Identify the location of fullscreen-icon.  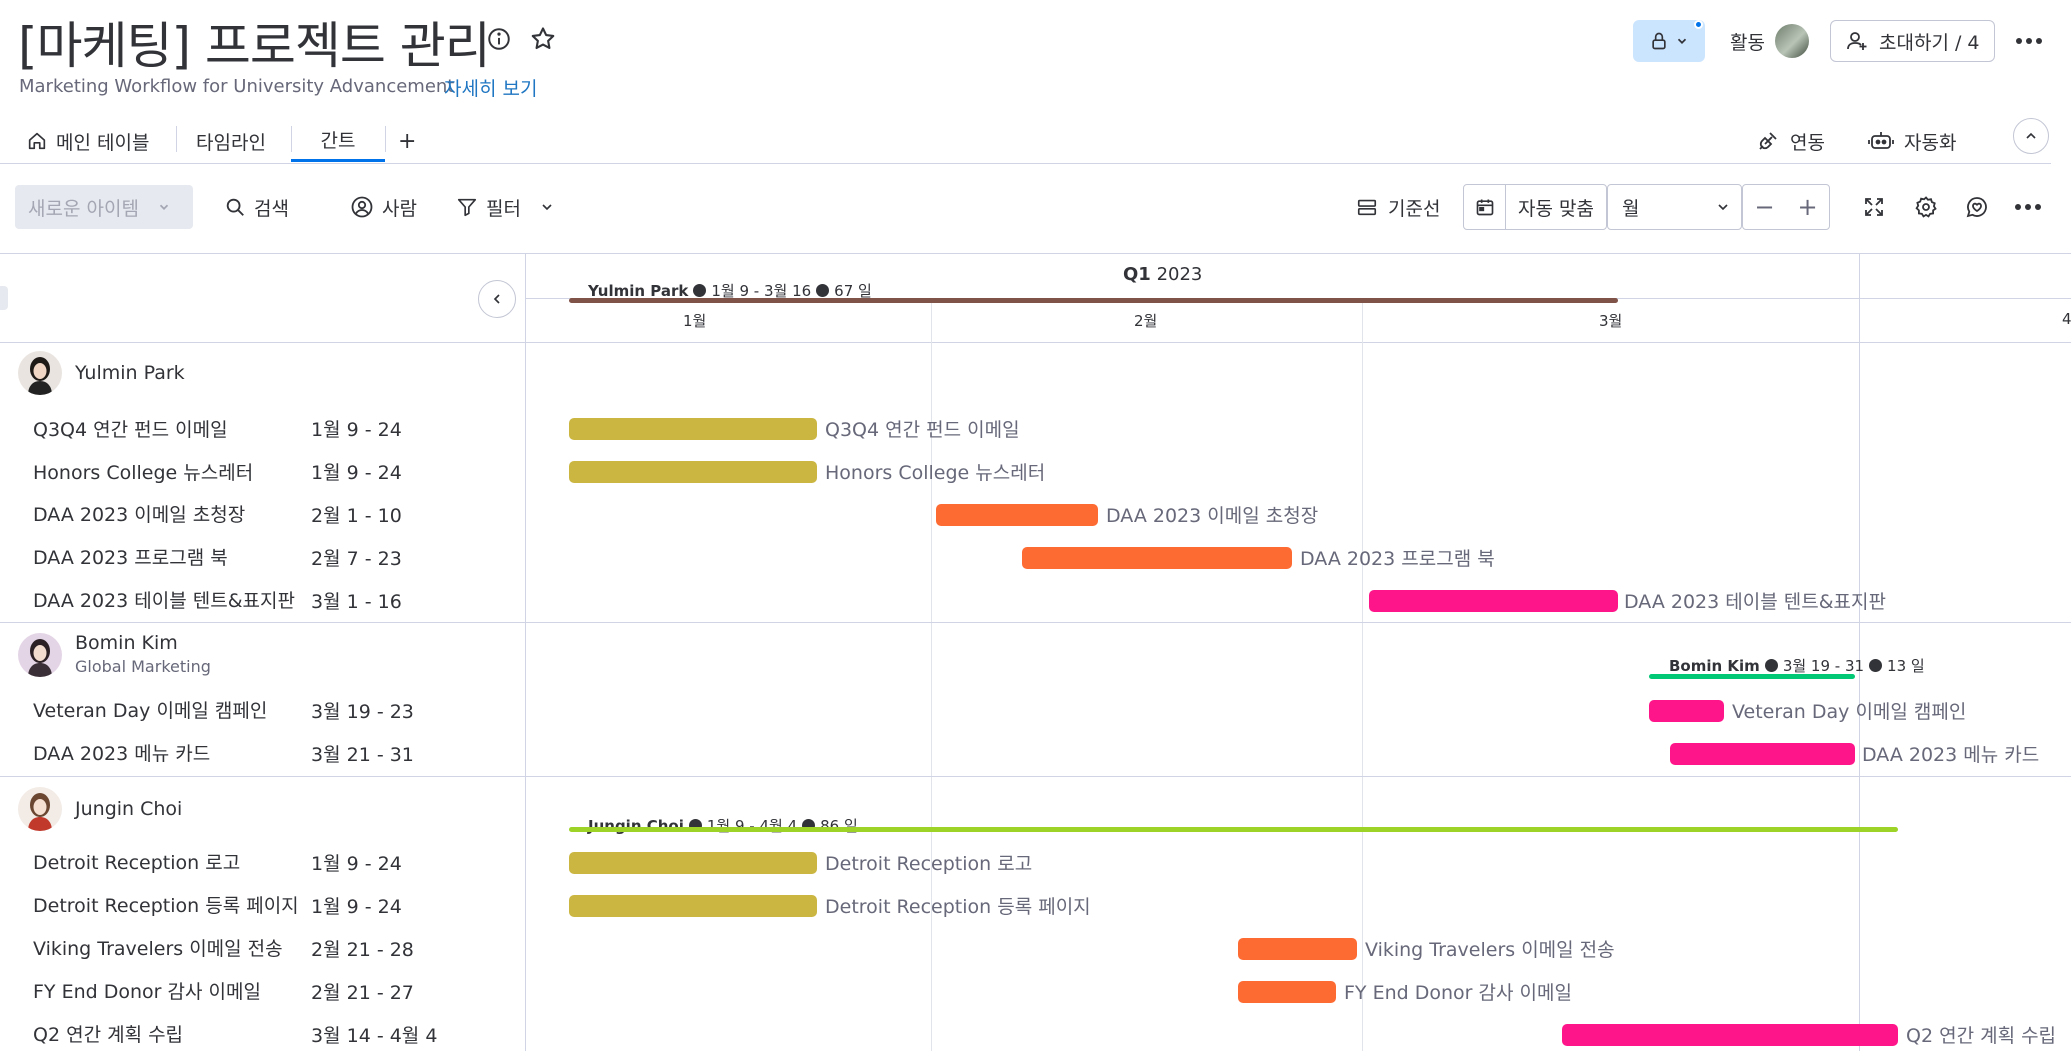
(1874, 207).